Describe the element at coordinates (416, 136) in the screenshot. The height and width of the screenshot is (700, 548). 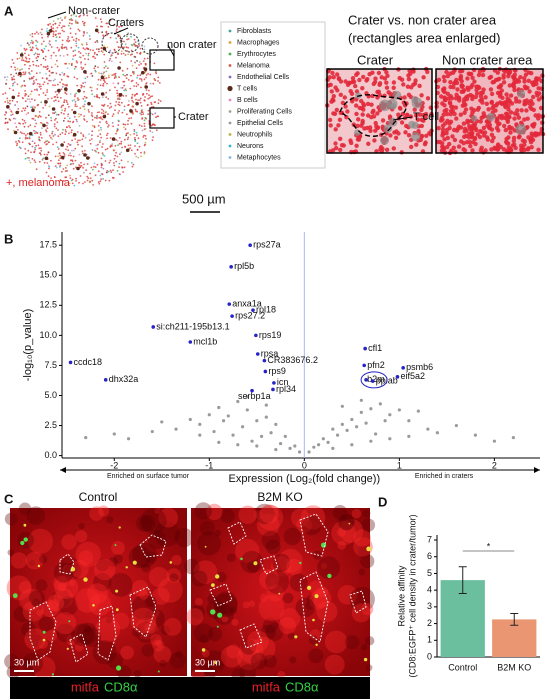
I see `cell-blob` at that location.